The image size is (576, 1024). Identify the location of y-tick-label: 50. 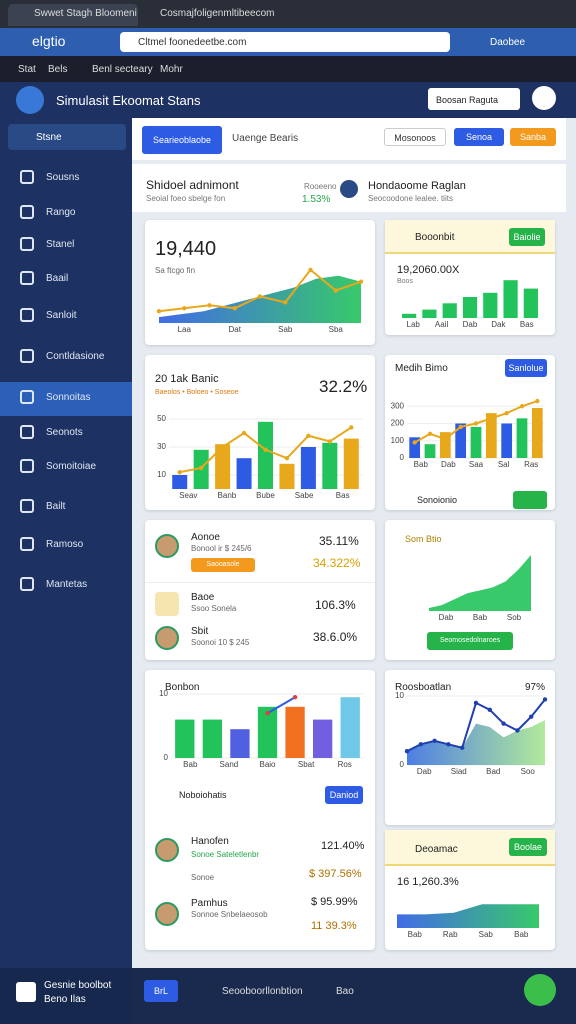
(161, 418).